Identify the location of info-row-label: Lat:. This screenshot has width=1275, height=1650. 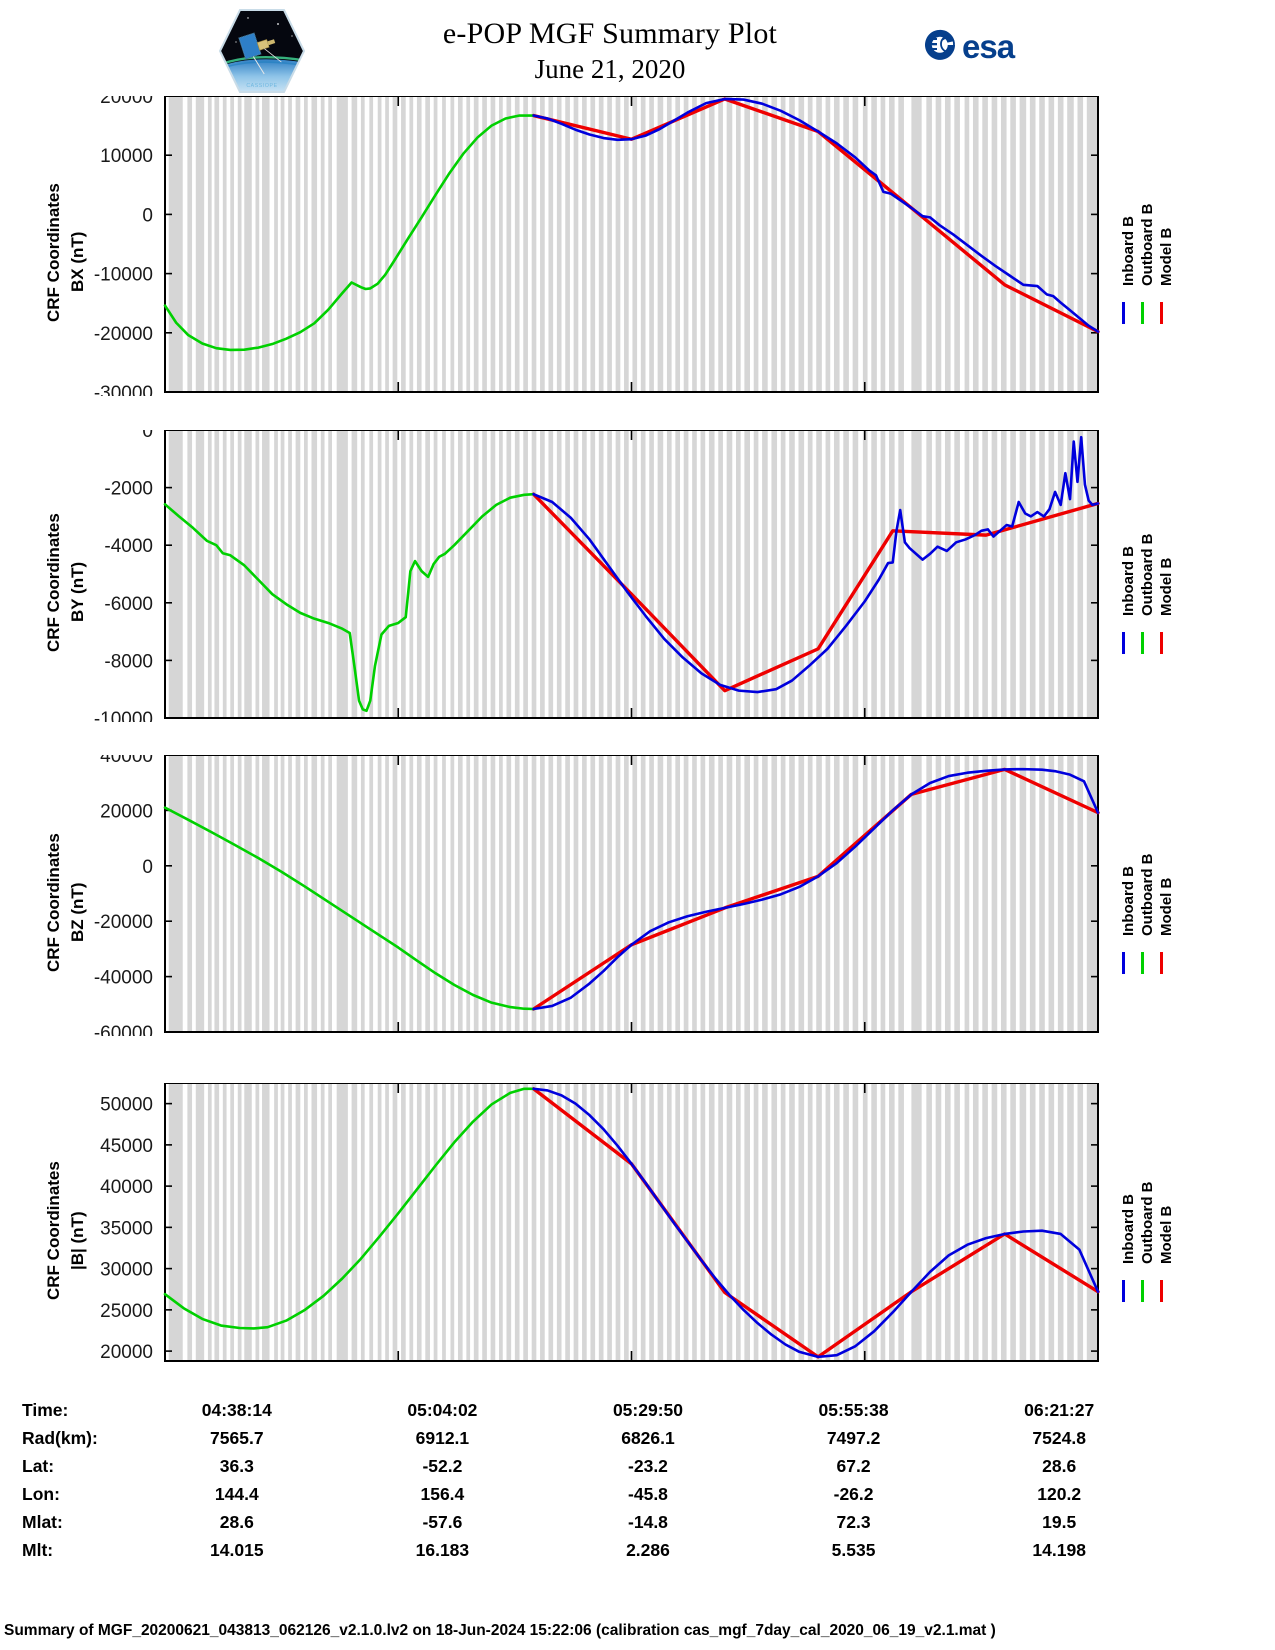
(38, 1465).